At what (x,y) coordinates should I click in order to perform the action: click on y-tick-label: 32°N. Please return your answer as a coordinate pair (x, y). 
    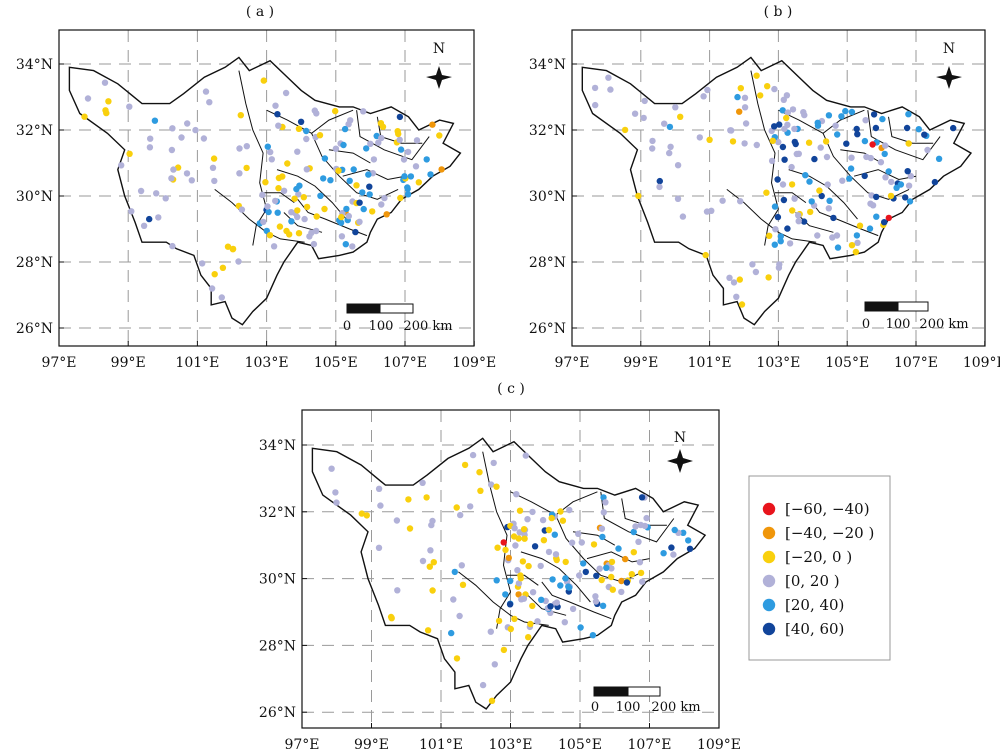
    Looking at the image, I should click on (34, 131).